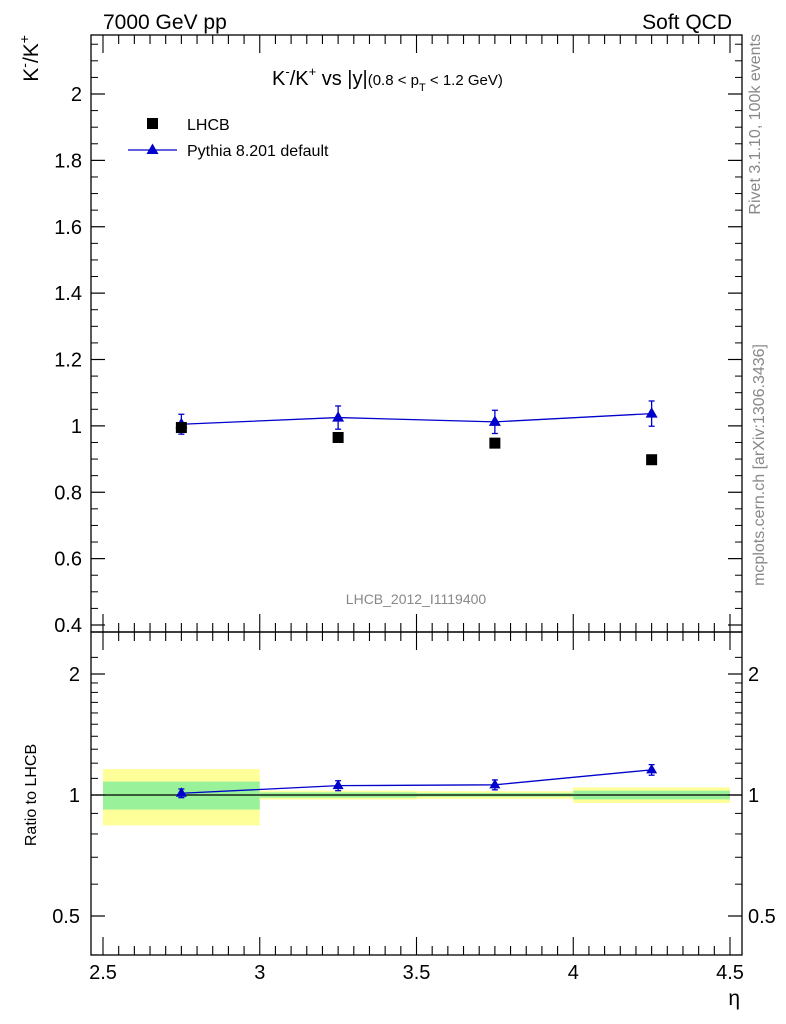  I want to click on legend-label-pythia: Pythia 8.201 default, so click(258, 151).